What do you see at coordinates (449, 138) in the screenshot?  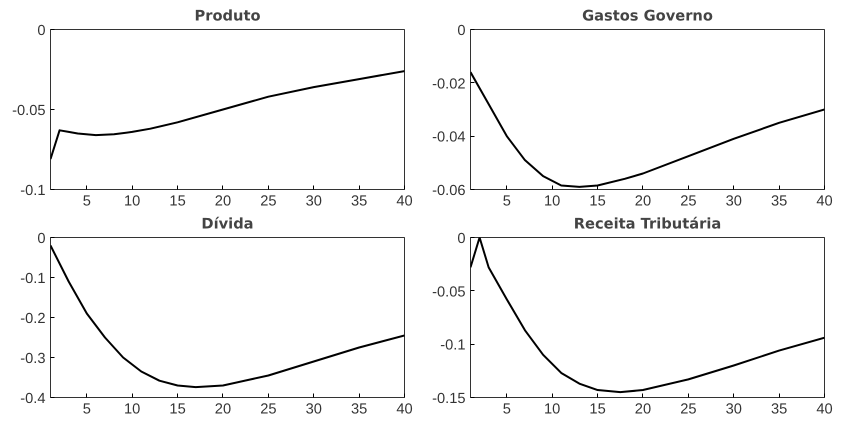 I see `y-tick-label: -0.04` at bounding box center [449, 138].